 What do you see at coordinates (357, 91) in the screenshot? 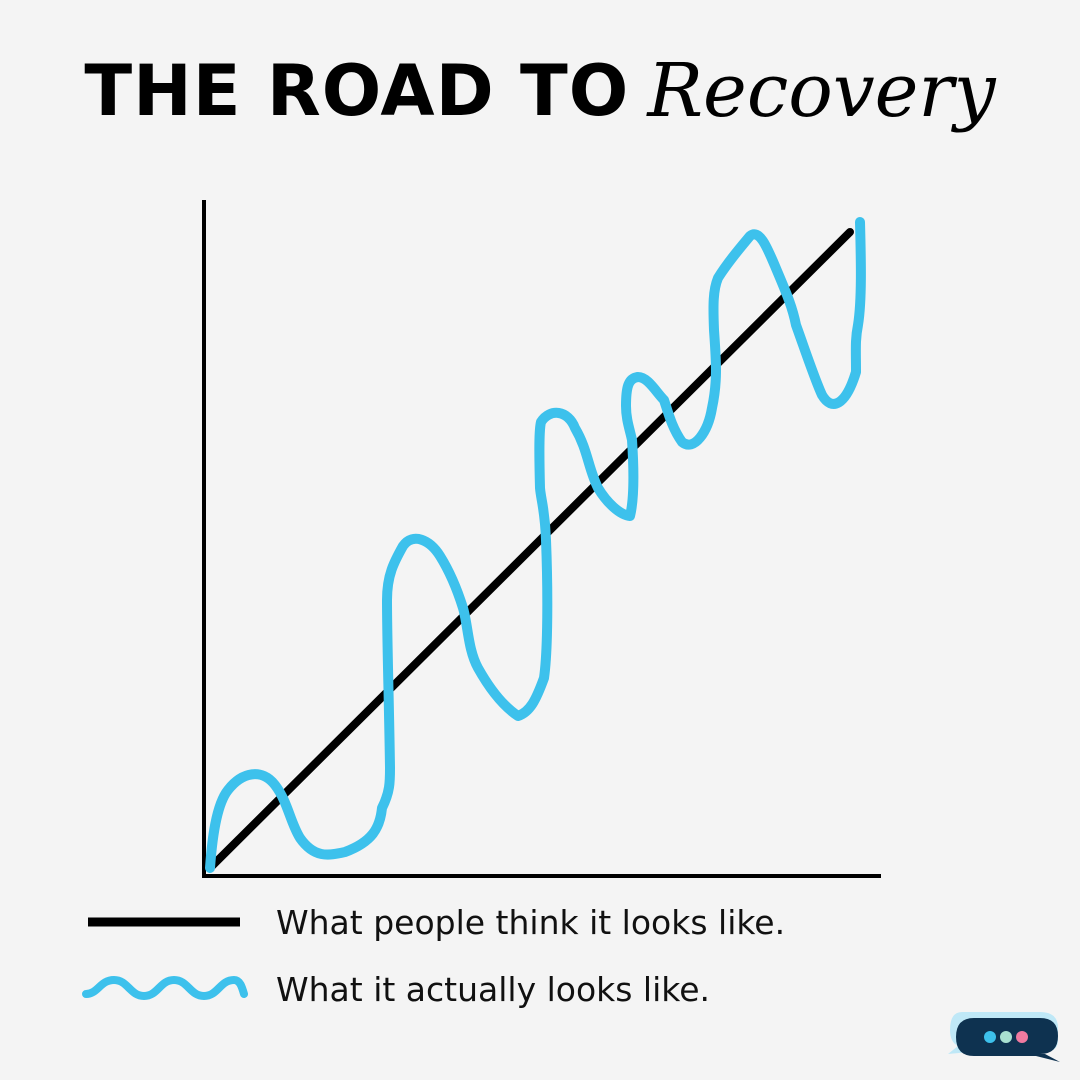
I see `title-main-text: THE ROAD TO` at bounding box center [357, 91].